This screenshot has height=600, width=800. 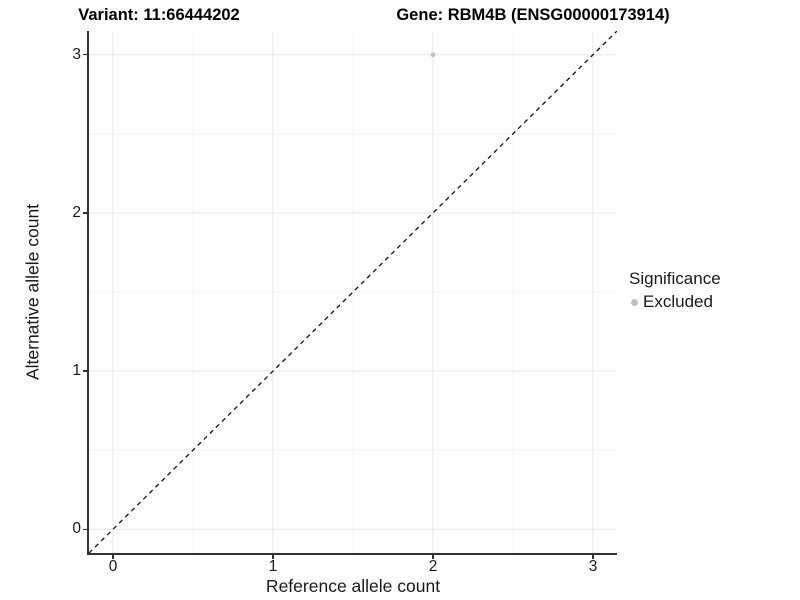 I want to click on x-axis-tick-label: 3, so click(x=593, y=566).